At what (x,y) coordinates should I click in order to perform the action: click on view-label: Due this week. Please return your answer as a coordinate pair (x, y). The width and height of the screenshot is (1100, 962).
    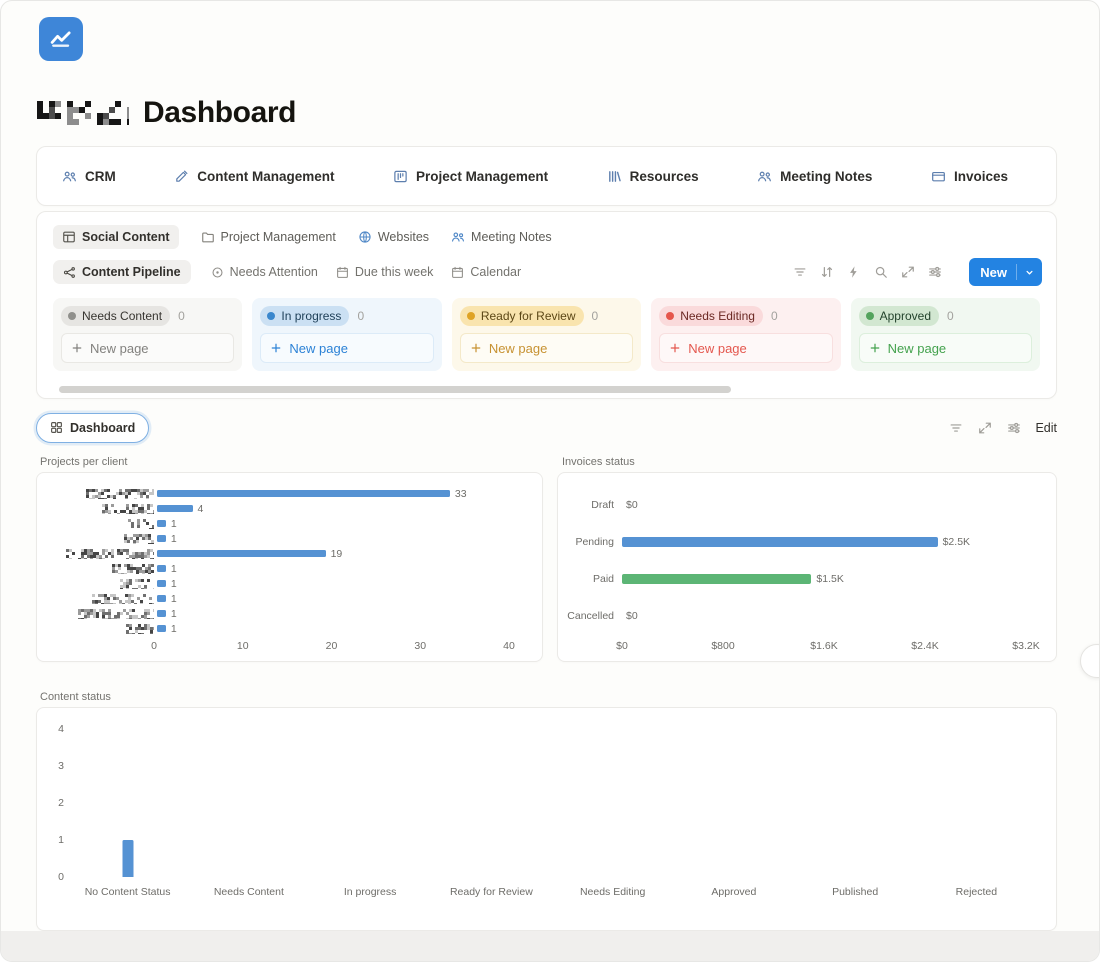
    Looking at the image, I should click on (394, 272).